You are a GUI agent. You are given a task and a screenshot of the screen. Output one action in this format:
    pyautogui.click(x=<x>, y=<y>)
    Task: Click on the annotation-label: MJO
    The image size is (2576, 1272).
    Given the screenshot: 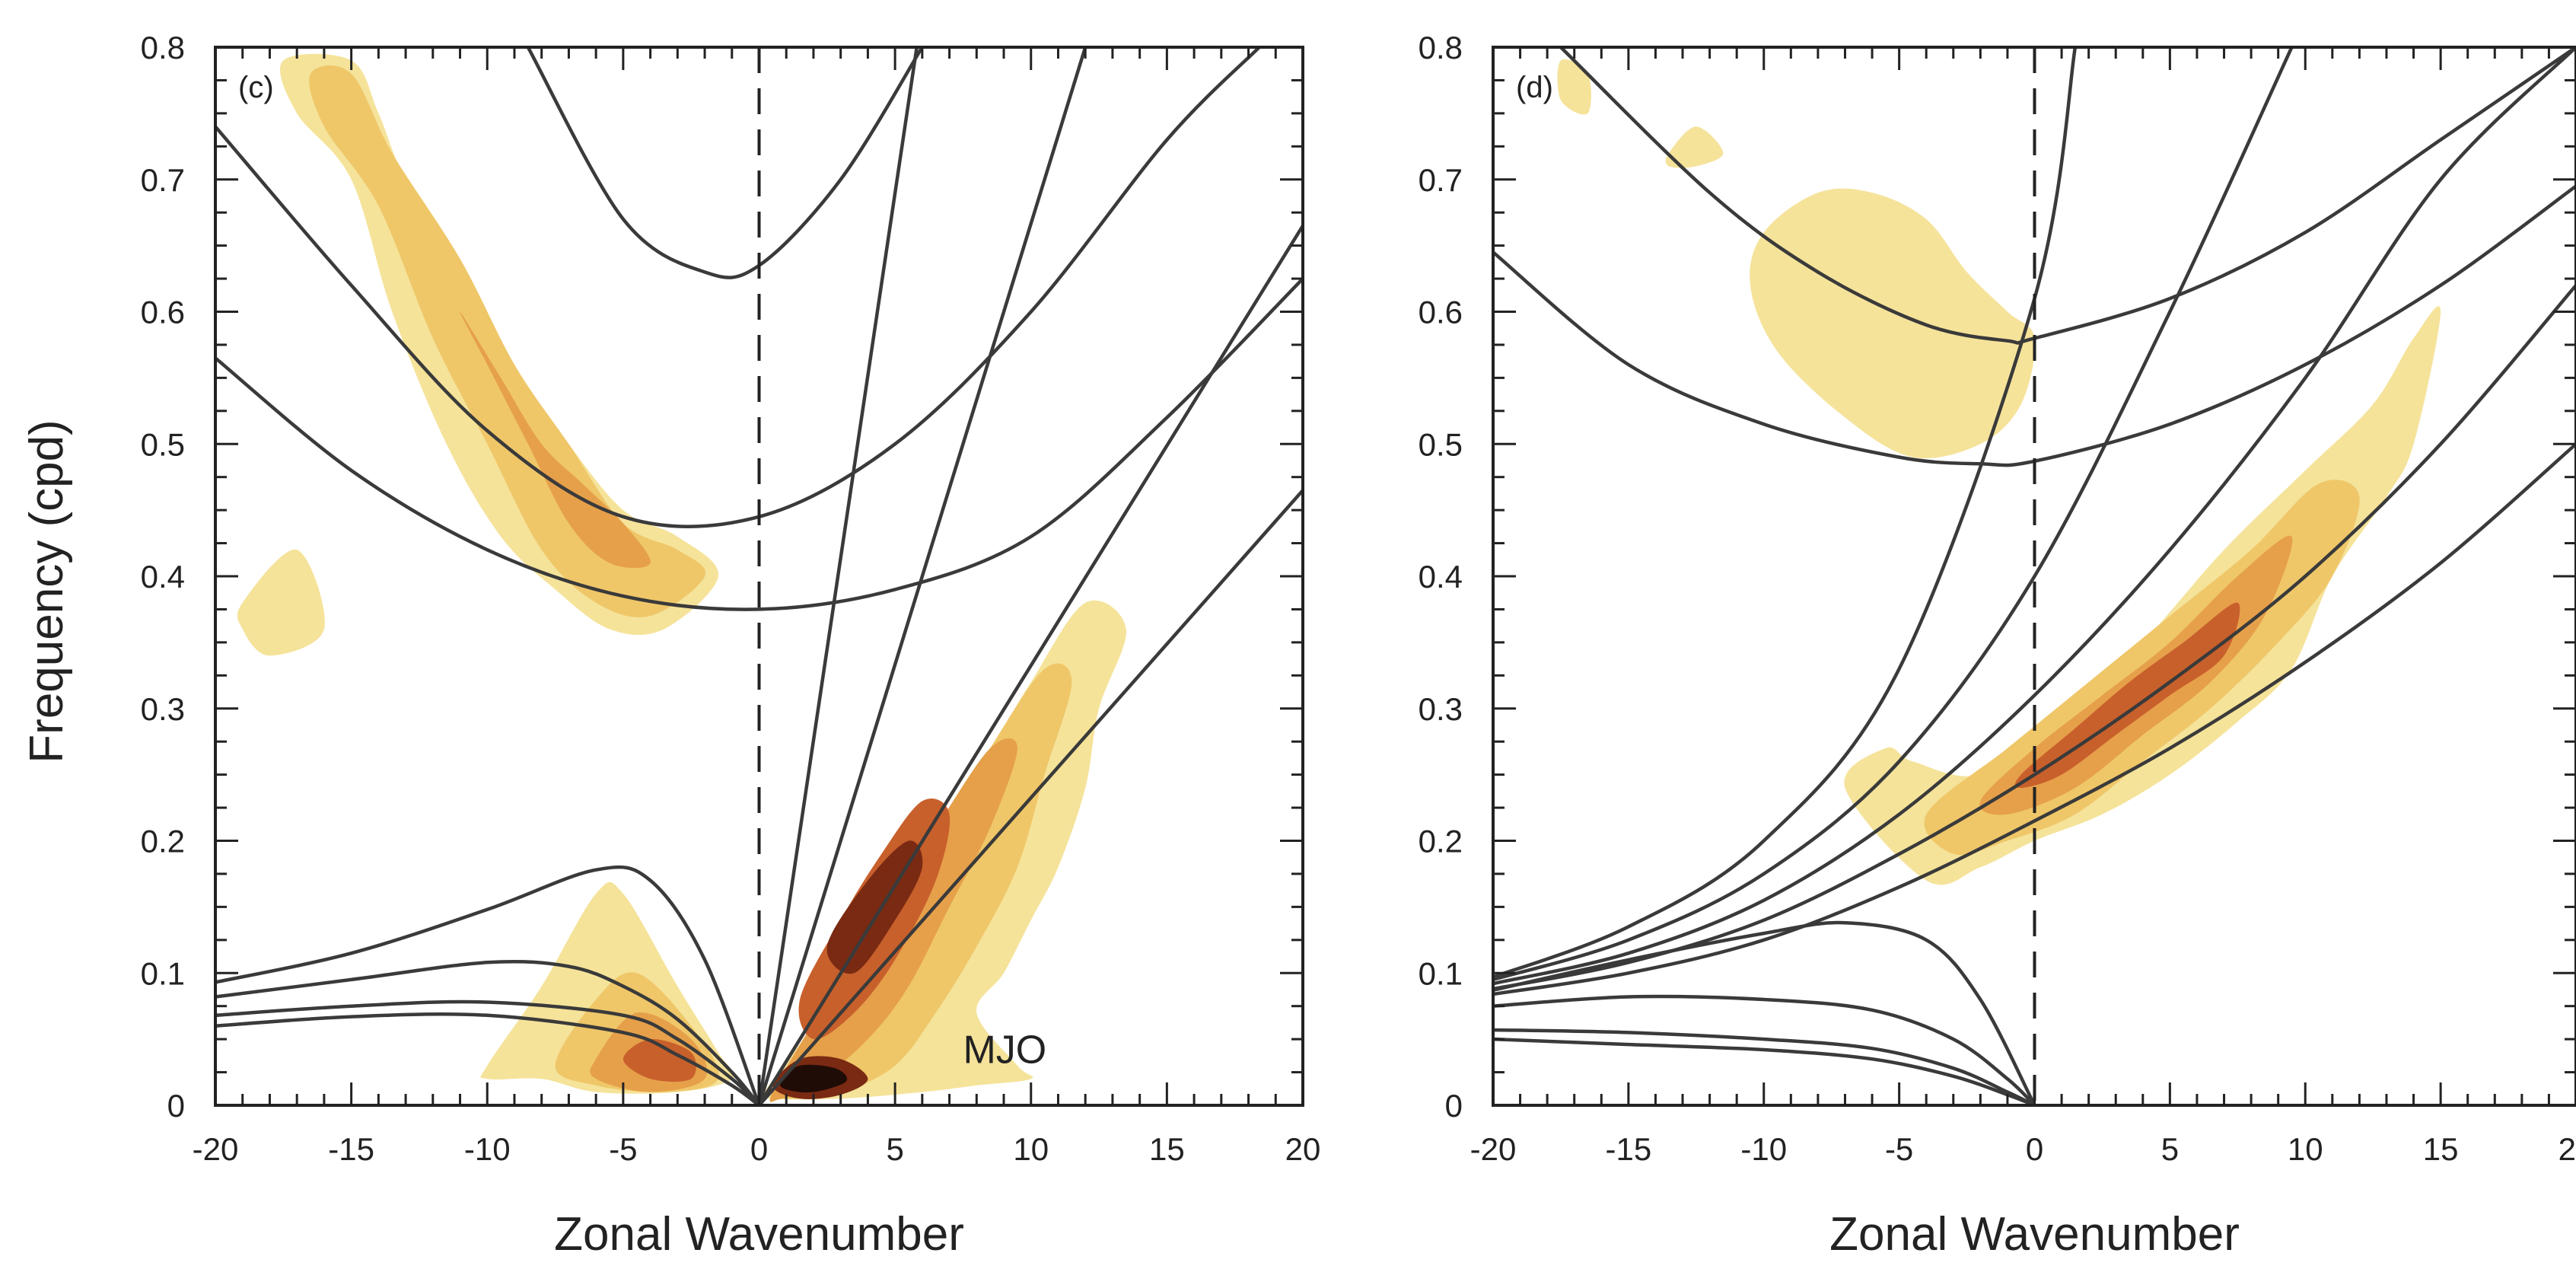 What is the action you would take?
    pyautogui.click(x=1004, y=1050)
    